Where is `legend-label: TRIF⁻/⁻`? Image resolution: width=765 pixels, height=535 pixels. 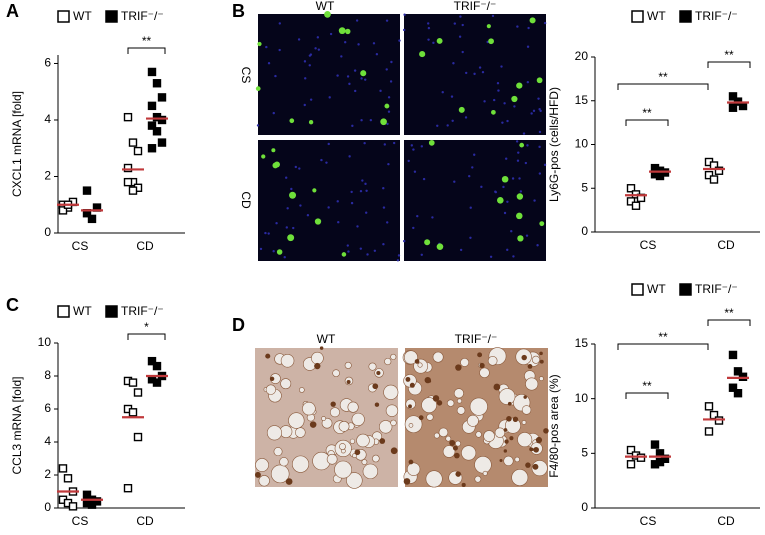
legend-label: TRIF⁻/⁻ is located at coordinates (716, 16).